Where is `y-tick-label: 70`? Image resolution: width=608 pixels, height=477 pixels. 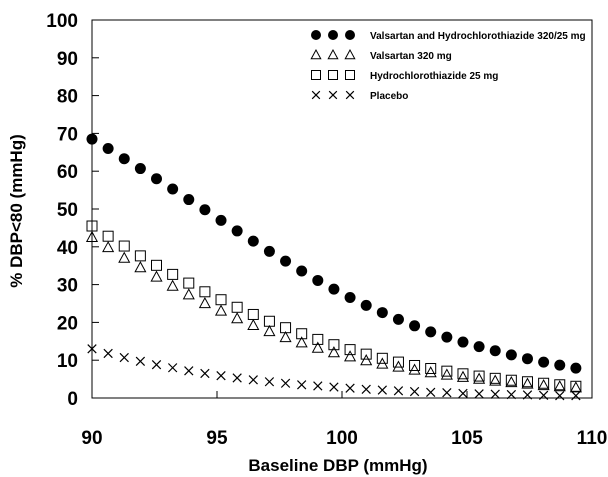 y-tick-label: 70 is located at coordinates (67, 134).